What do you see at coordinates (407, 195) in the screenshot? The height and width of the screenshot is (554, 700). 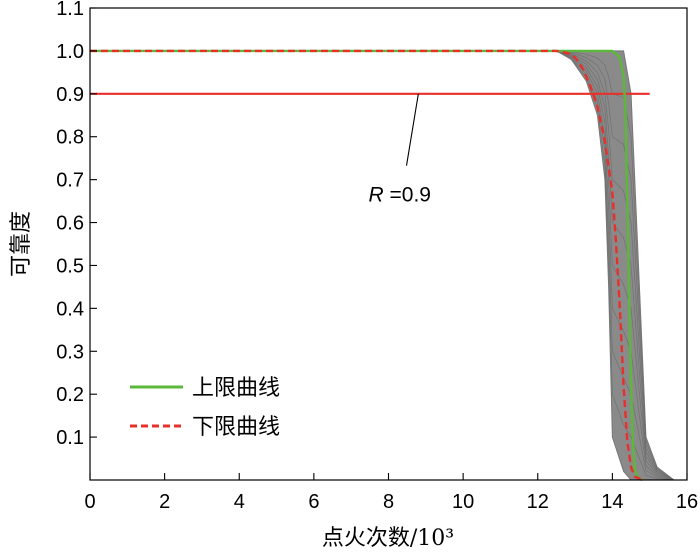 I see `annotation-label-suffix: =0.9` at bounding box center [407, 195].